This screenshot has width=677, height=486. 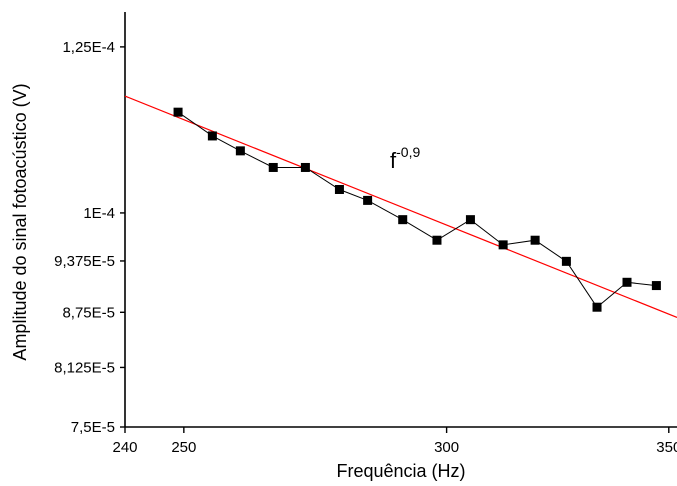 What do you see at coordinates (393, 160) in the screenshot?
I see `annotation-base: f` at bounding box center [393, 160].